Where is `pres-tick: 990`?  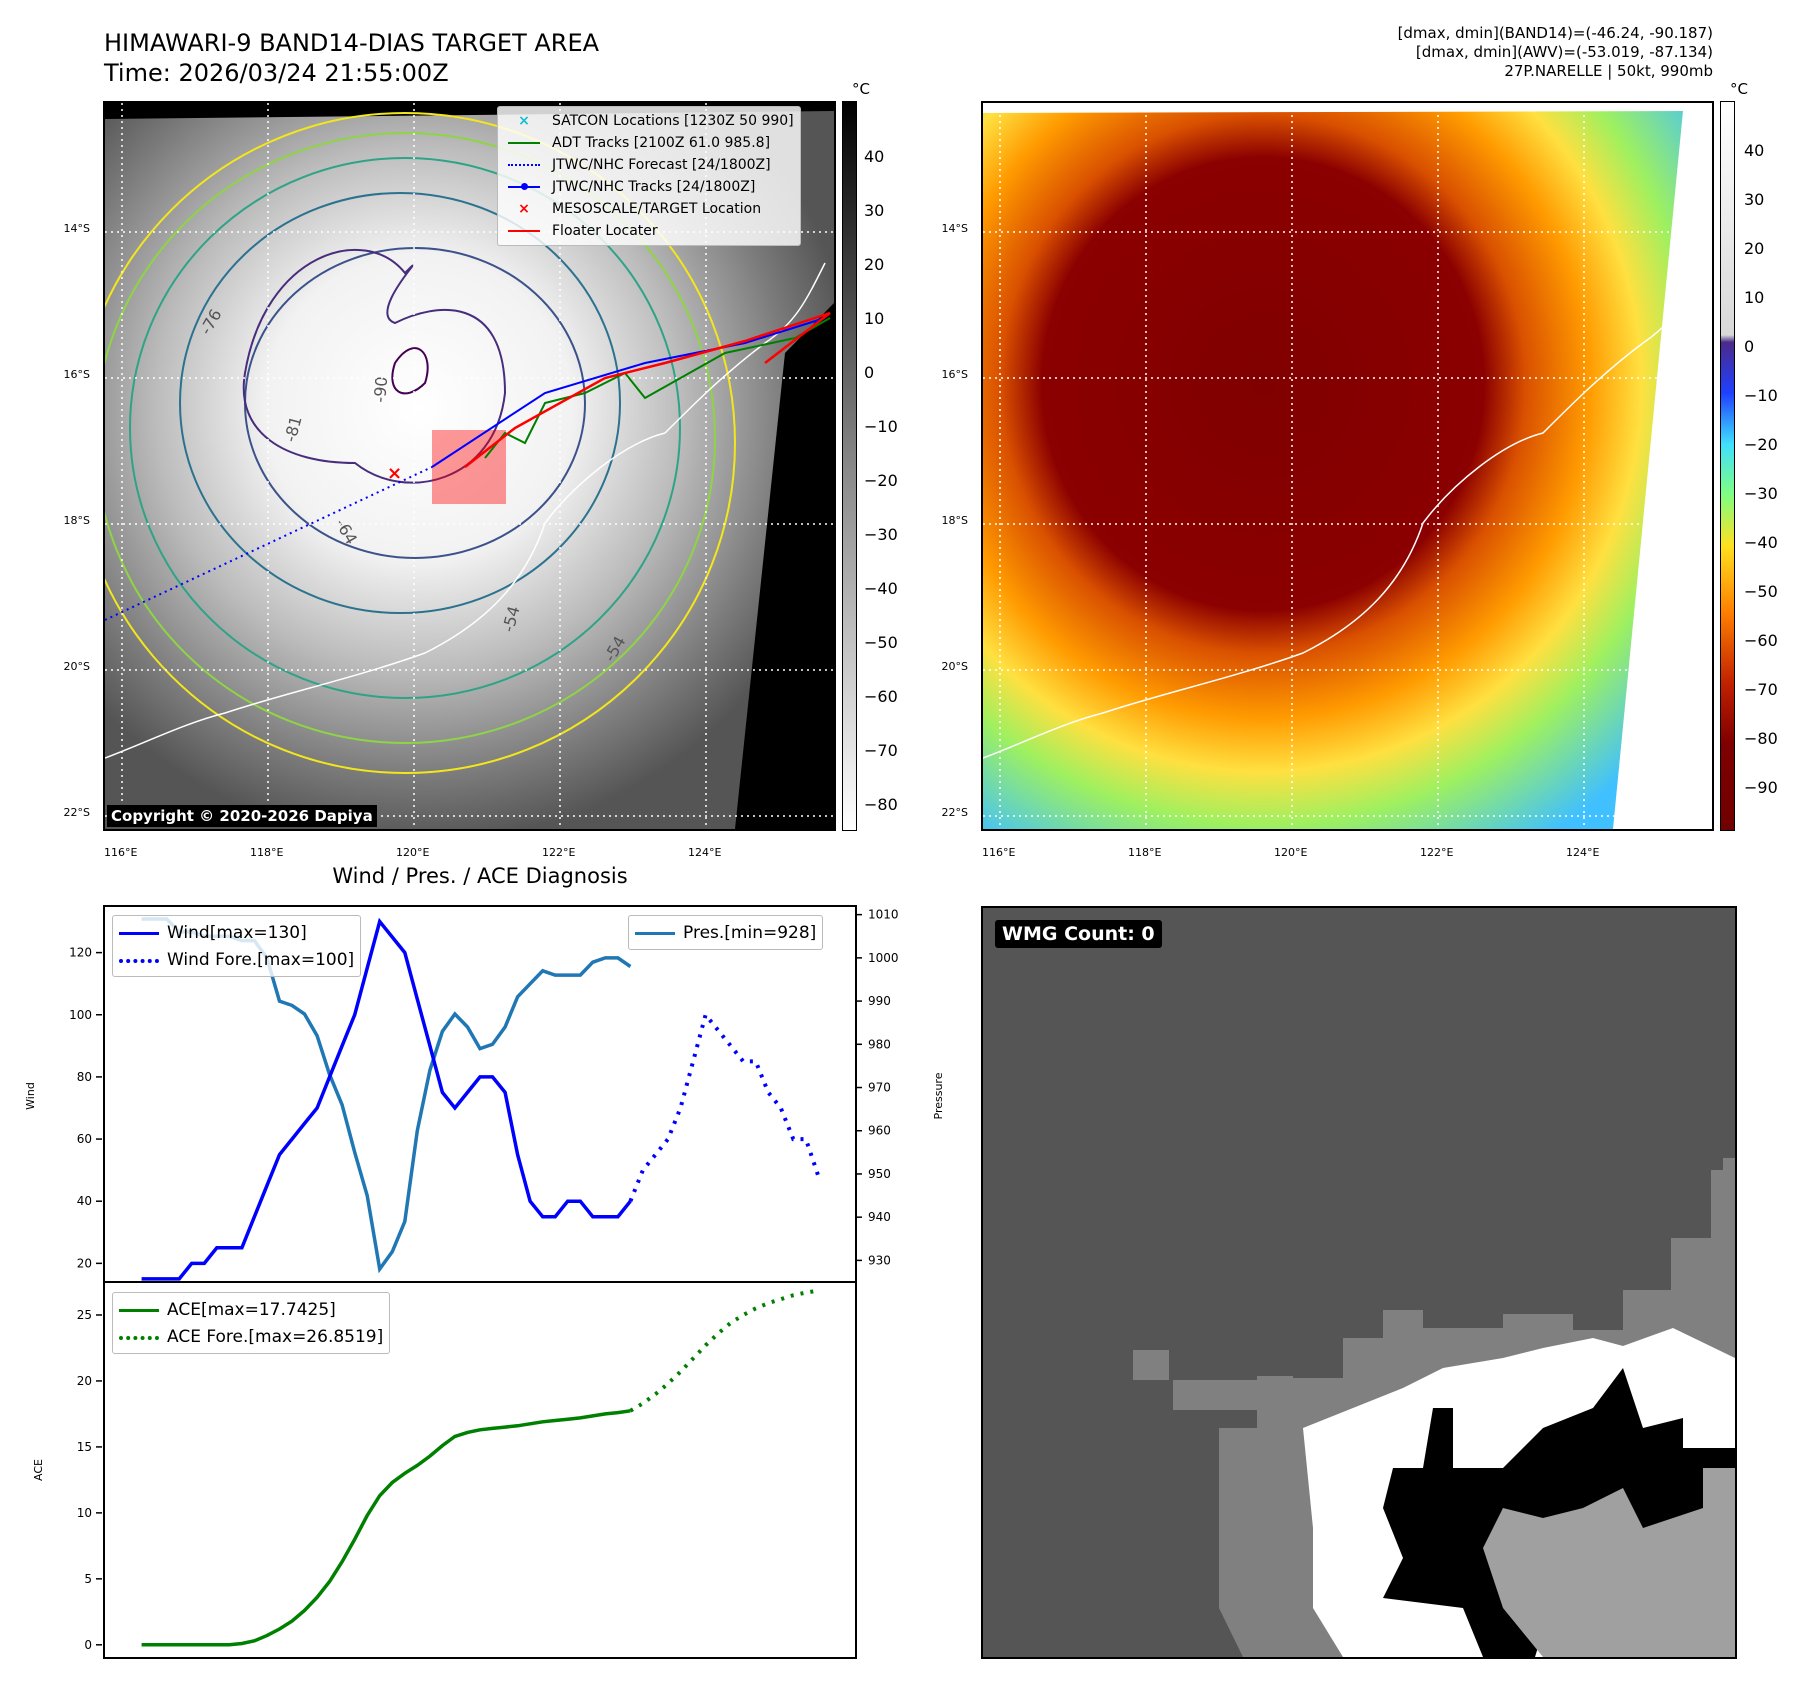
pres-tick: 990 is located at coordinates (879, 1001).